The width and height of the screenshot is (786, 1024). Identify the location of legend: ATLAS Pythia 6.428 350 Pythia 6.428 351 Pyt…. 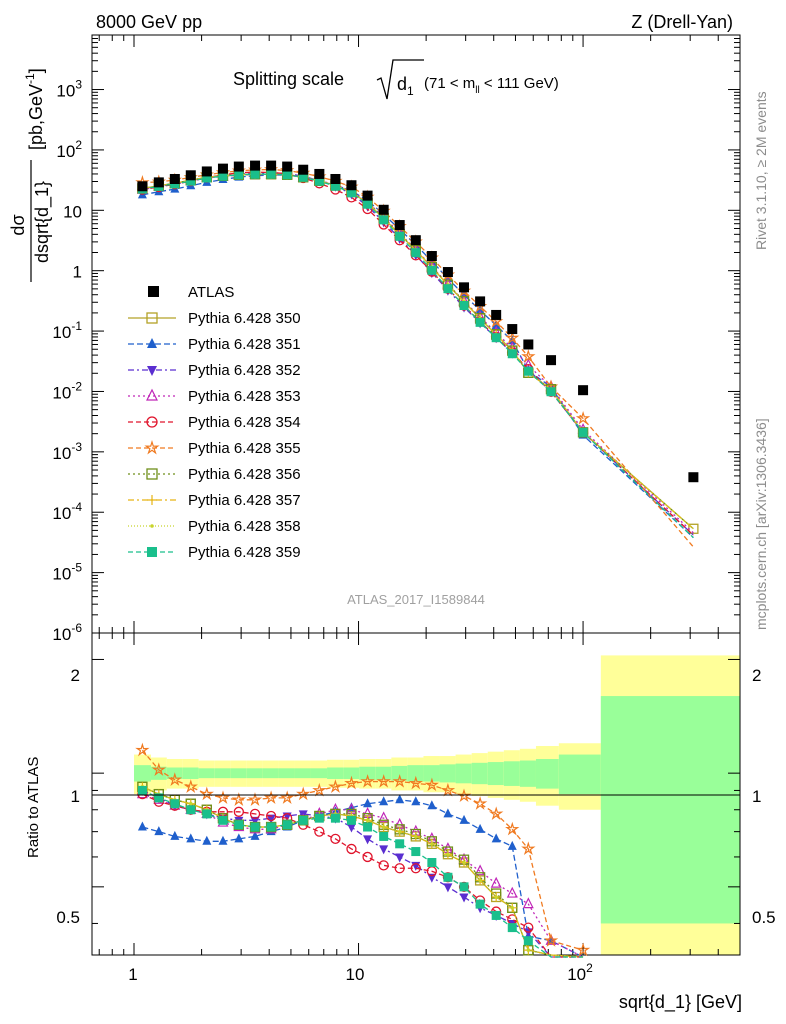
(214, 422).